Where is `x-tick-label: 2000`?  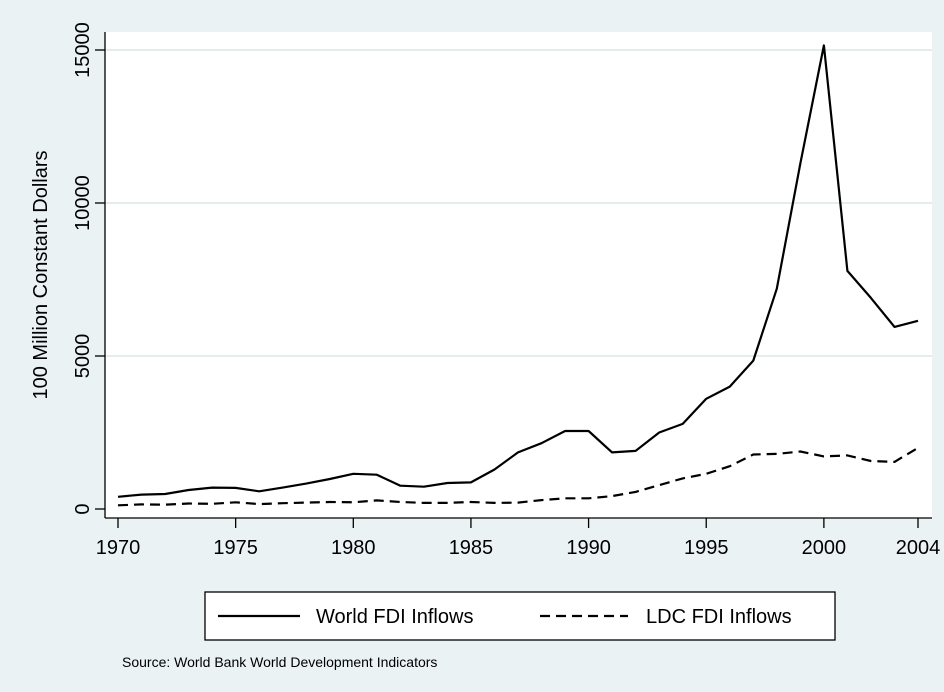 x-tick-label: 2000 is located at coordinates (824, 548).